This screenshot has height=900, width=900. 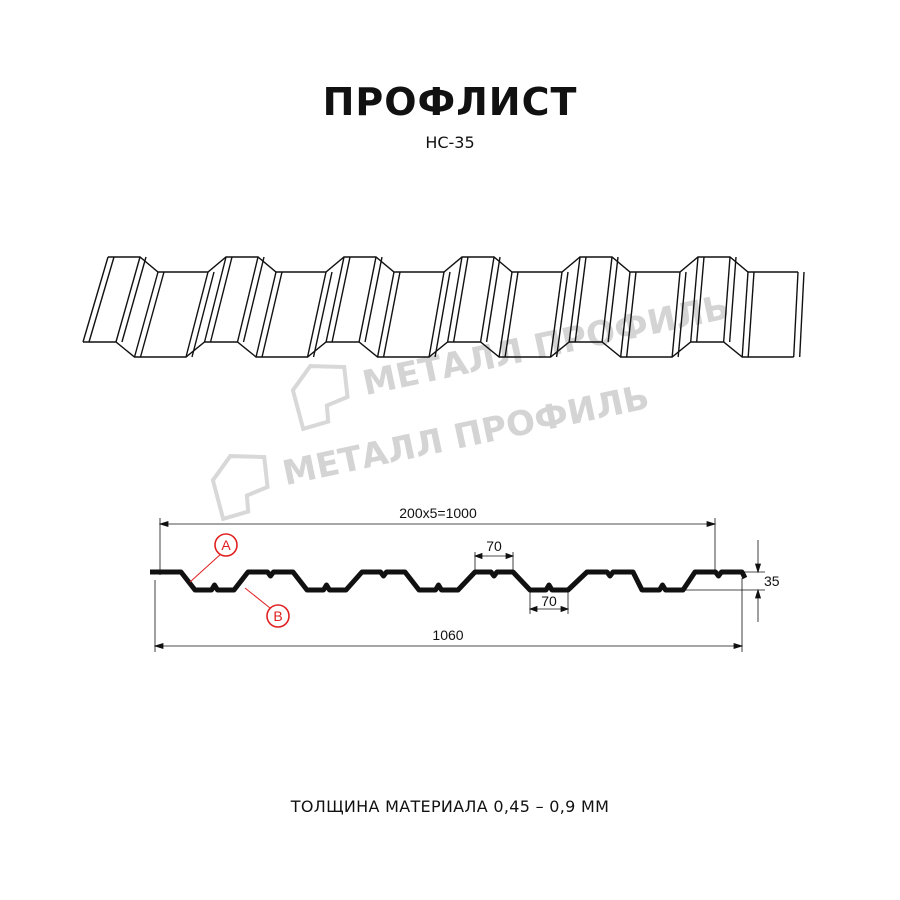 I want to click on callout-b: B, so click(x=267, y=607).